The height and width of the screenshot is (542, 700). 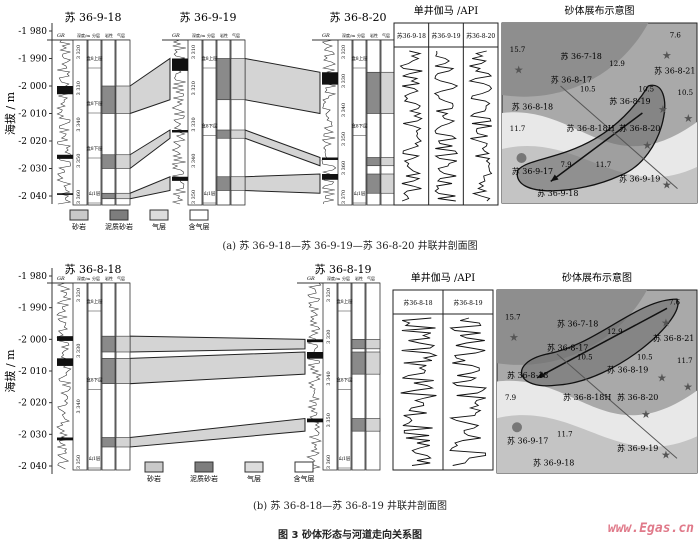 What do you see at coordinates (629, 101) in the screenshot?
I see `map-well-label: 苏 36-8-19` at bounding box center [629, 101].